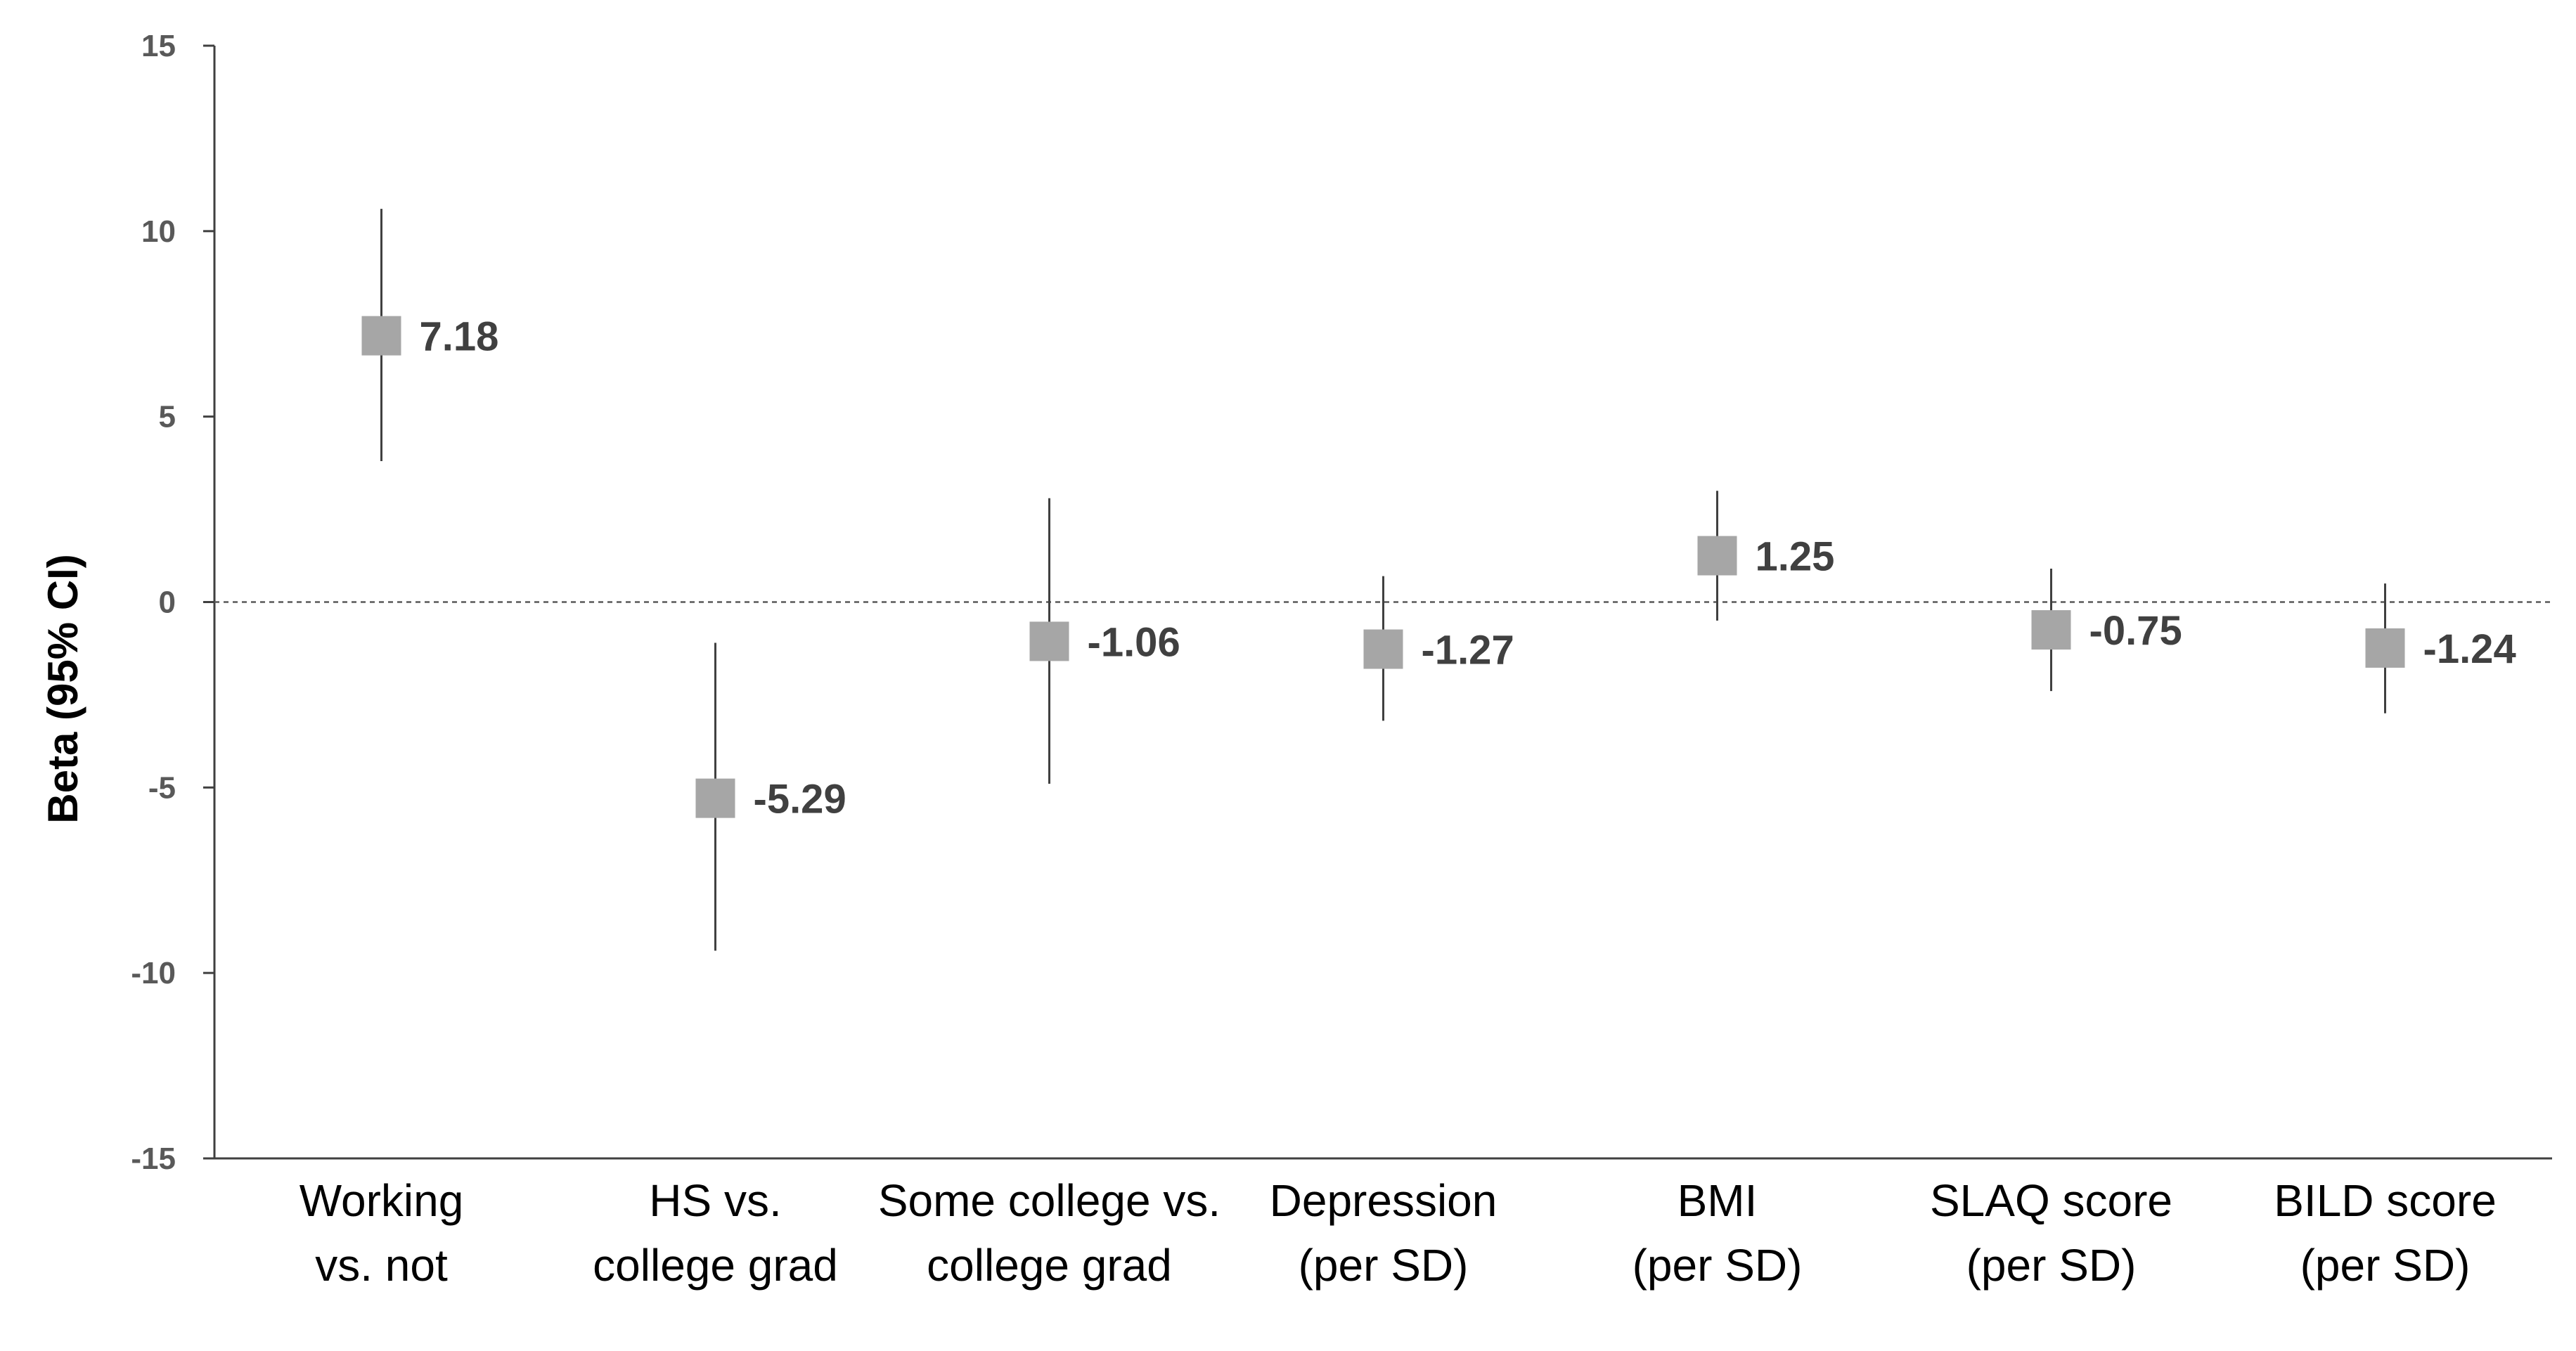  I want to click on data-value-label: -0.75, so click(2135, 631).